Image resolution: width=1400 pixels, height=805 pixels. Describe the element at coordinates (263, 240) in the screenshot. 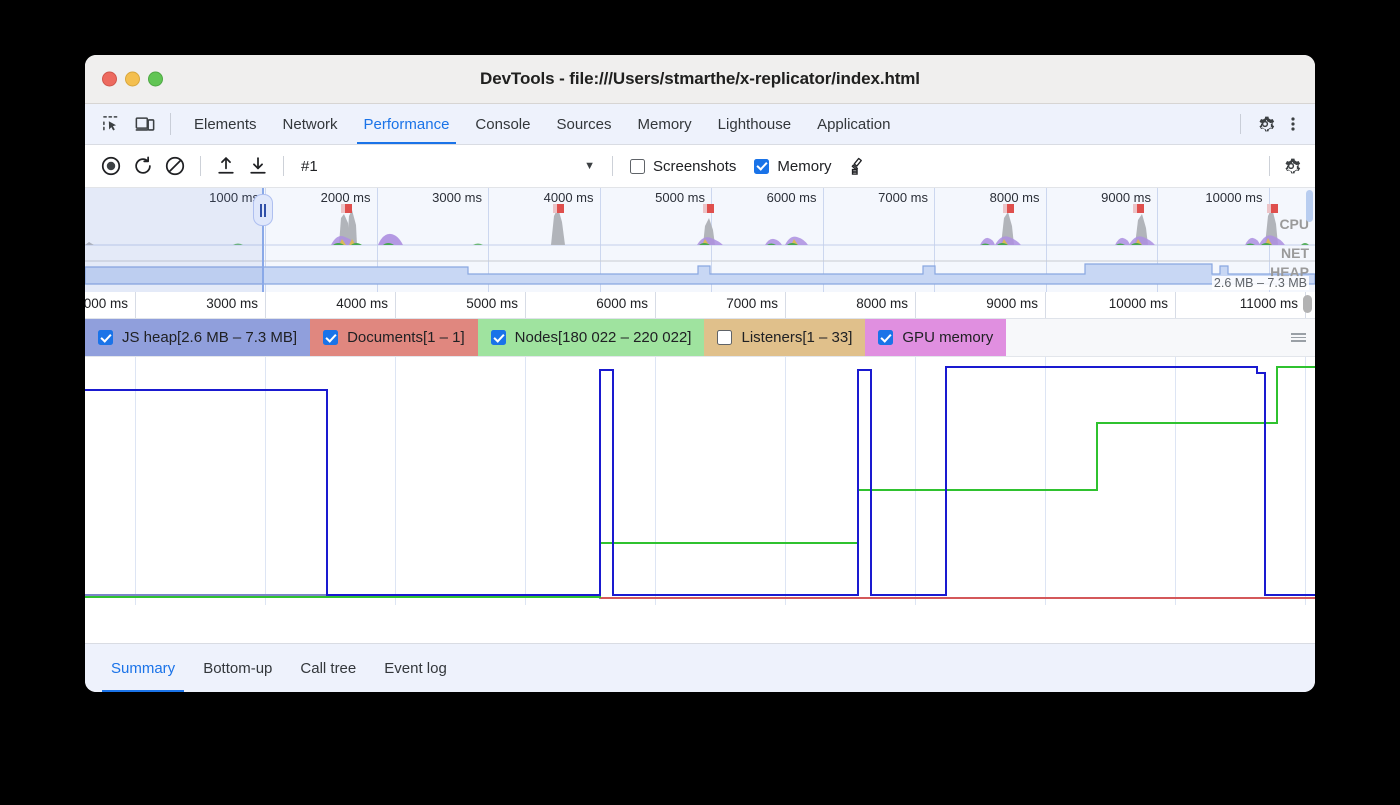

I see `overview-window-left-edge` at that location.